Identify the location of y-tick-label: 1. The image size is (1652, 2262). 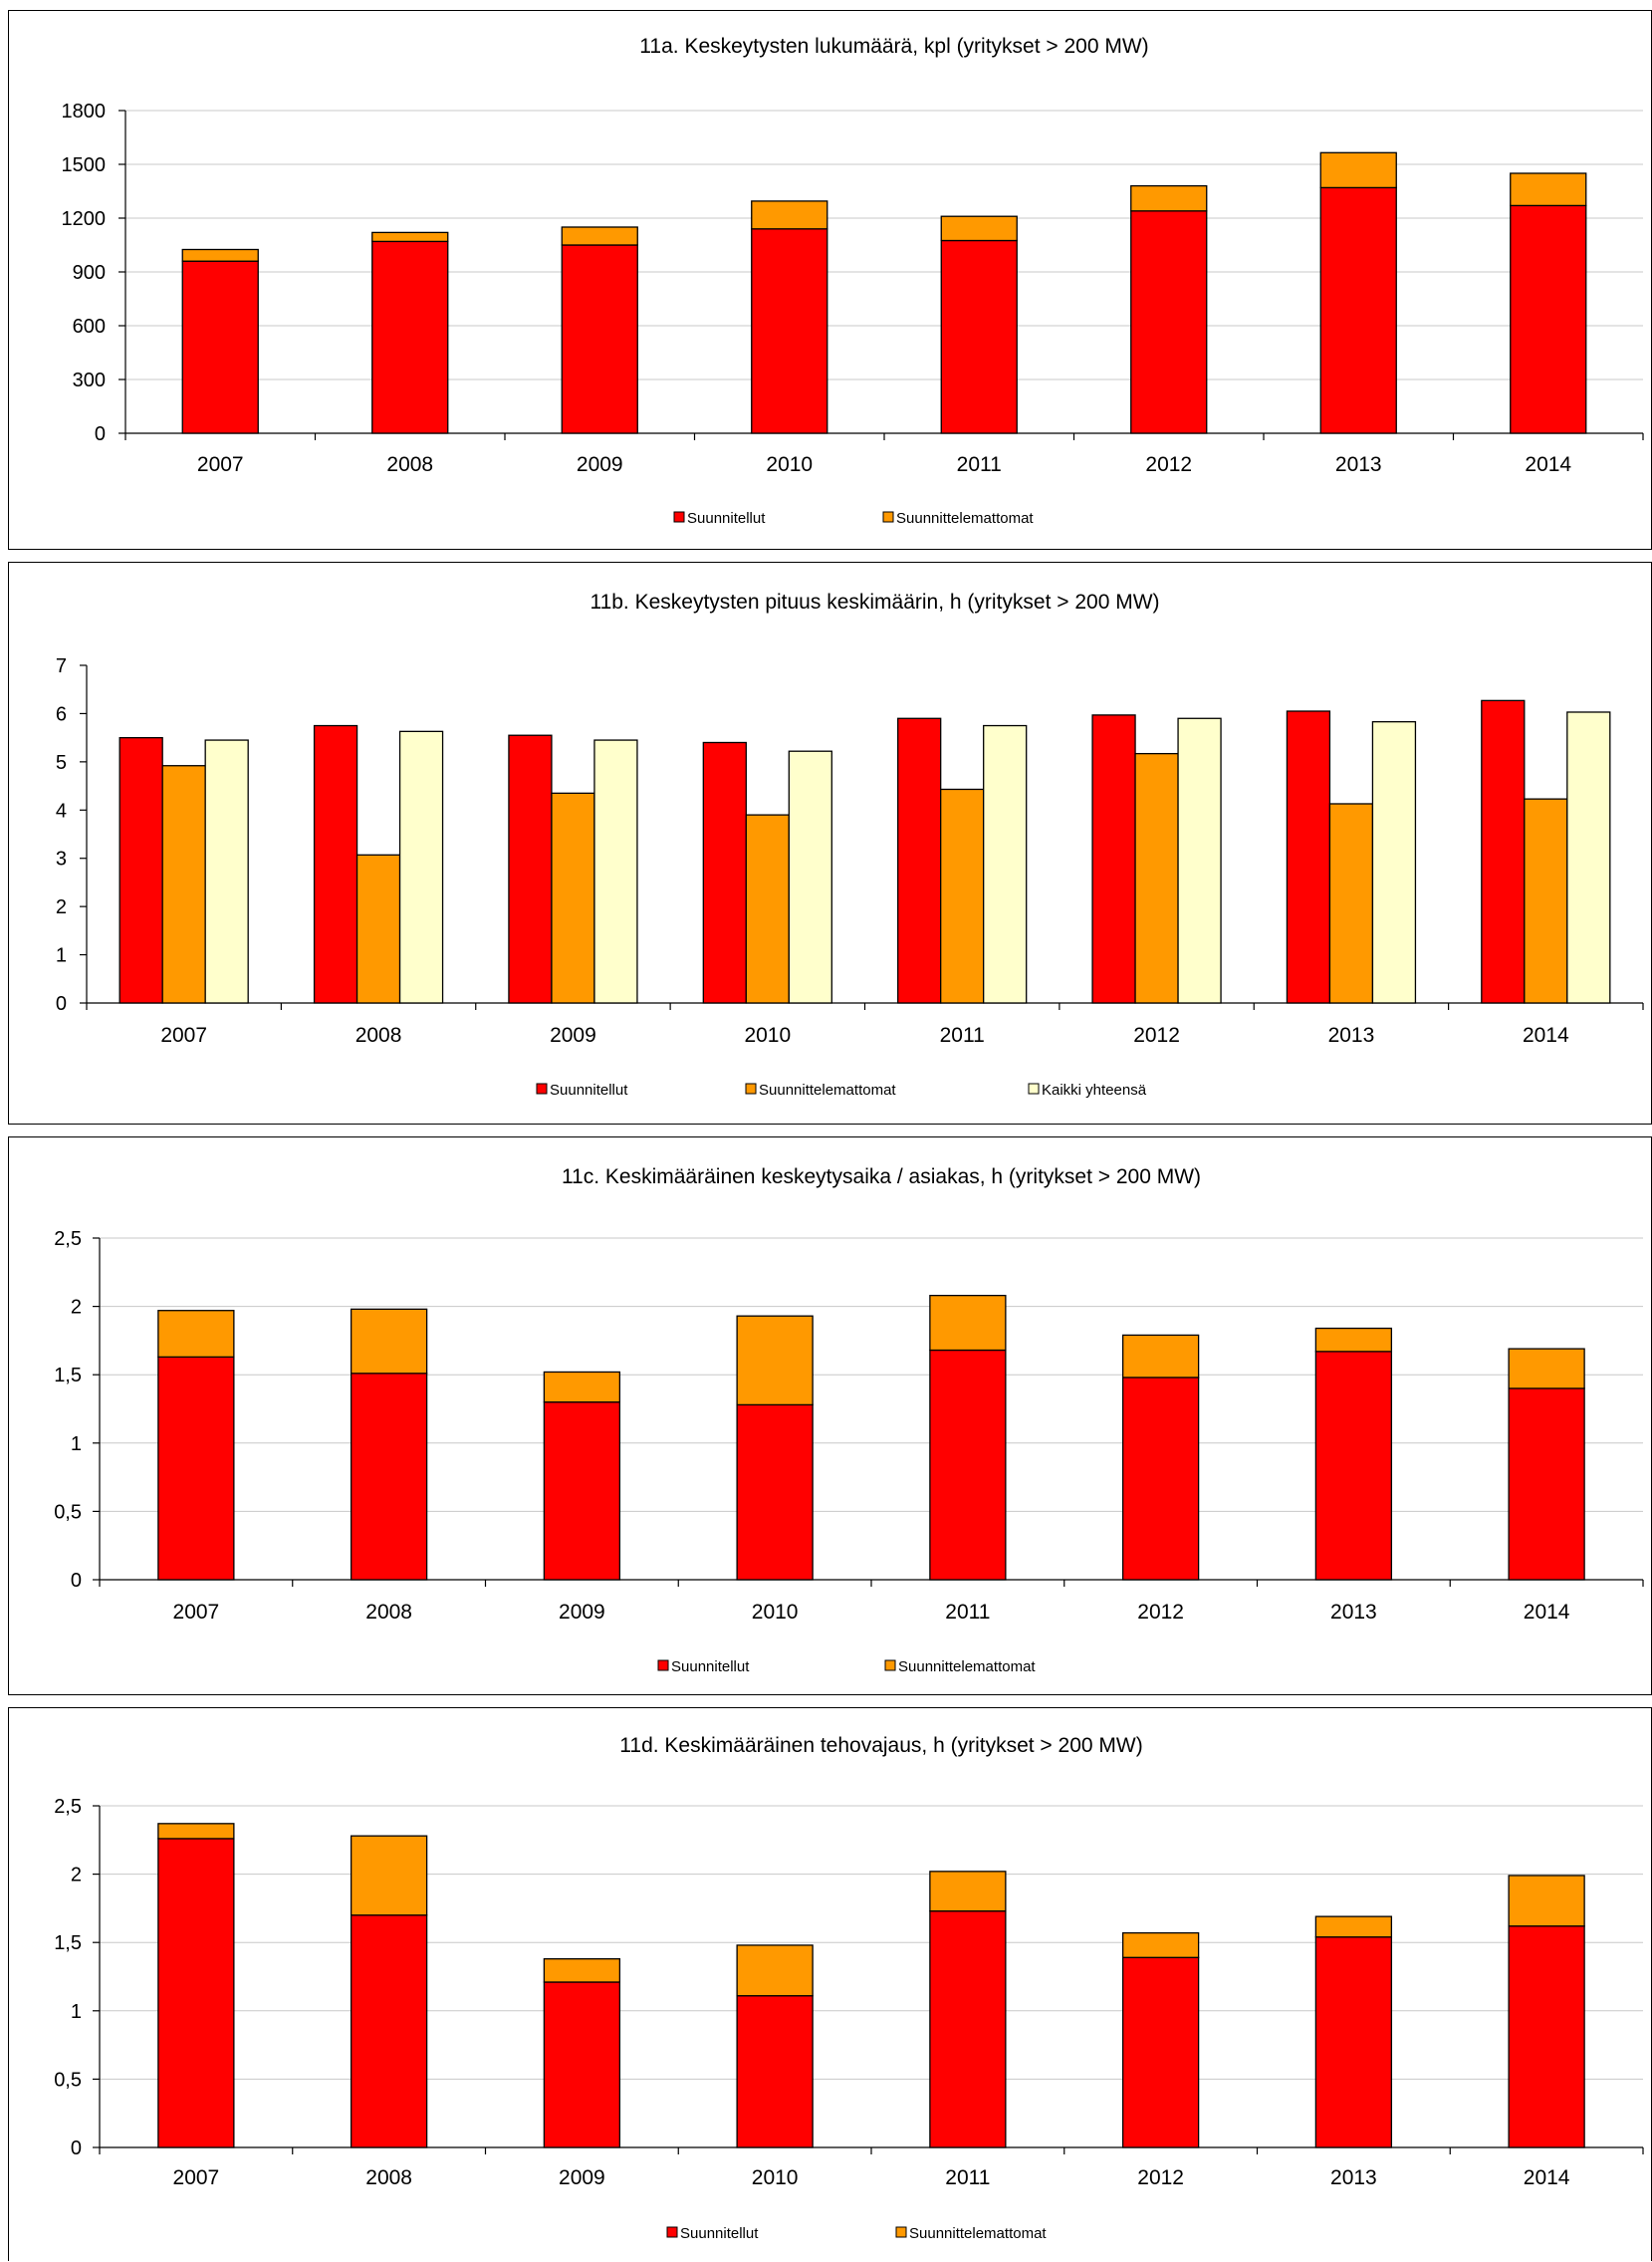
(77, 1444).